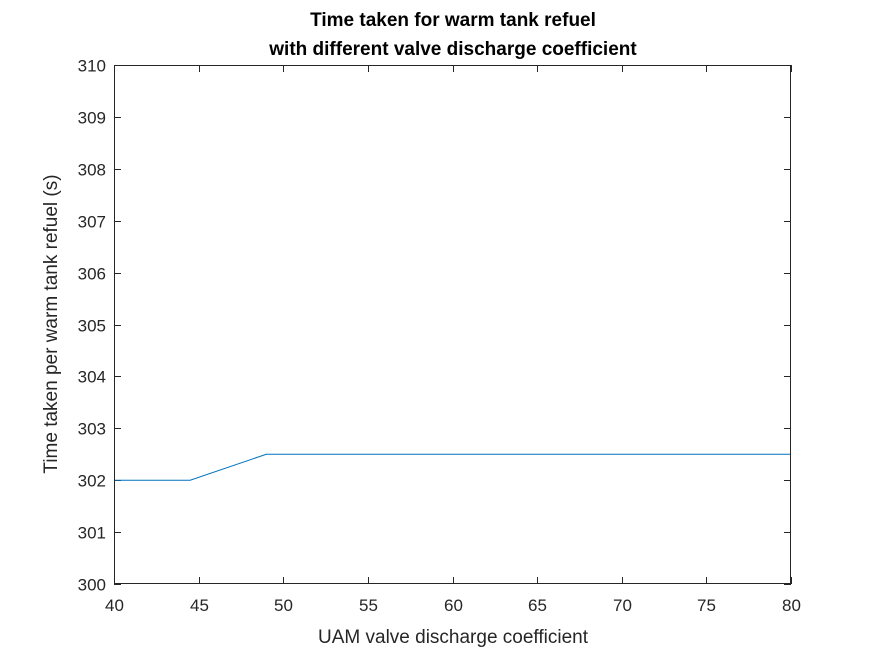  I want to click on series-line, so click(452, 467).